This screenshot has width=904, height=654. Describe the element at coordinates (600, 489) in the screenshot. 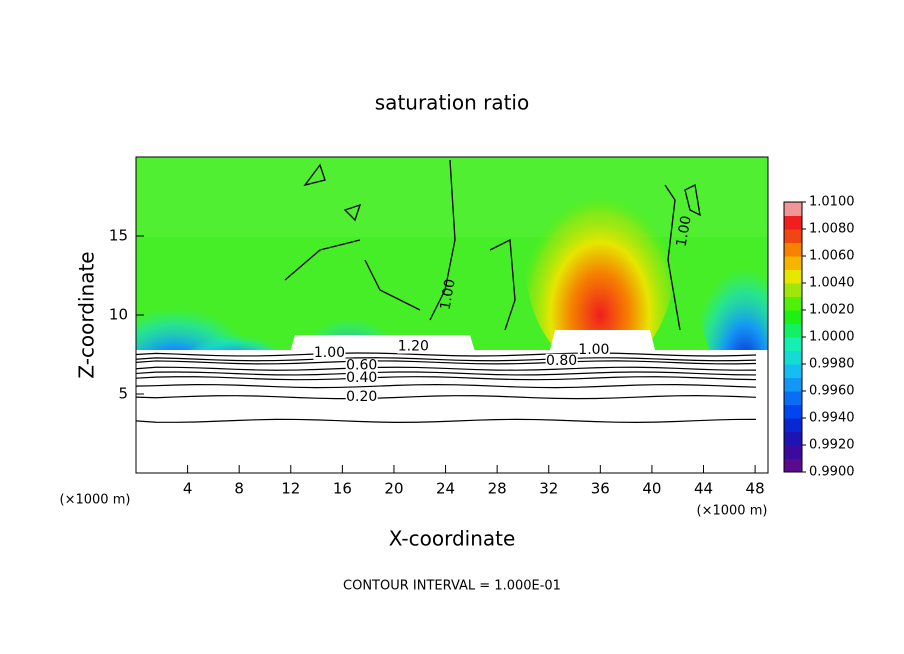

I see `x-tick-label: 36` at that location.